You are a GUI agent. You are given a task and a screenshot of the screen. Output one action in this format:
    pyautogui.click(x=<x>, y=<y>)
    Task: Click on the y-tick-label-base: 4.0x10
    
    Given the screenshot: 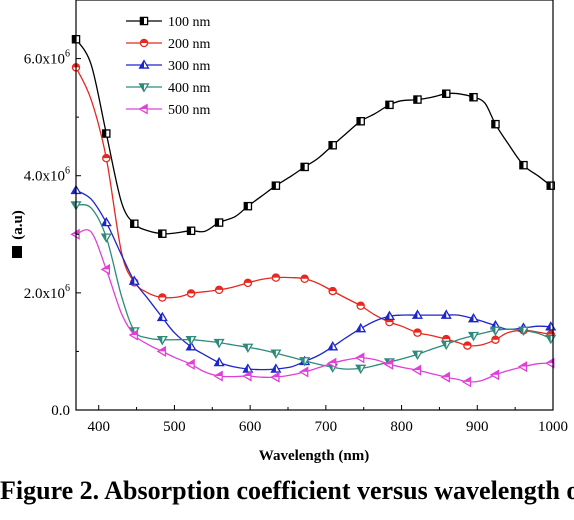 What is the action you would take?
    pyautogui.click(x=44, y=177)
    